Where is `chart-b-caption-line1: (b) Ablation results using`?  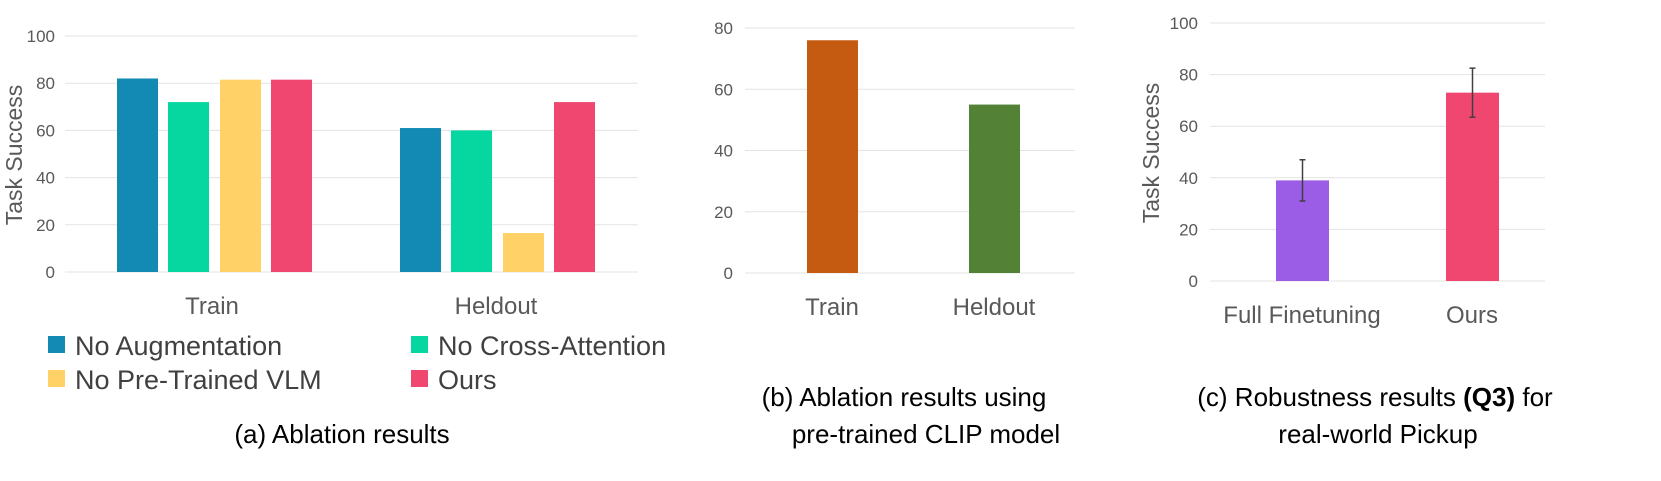 chart-b-caption-line1: (b) Ablation results using is located at coordinates (904, 397).